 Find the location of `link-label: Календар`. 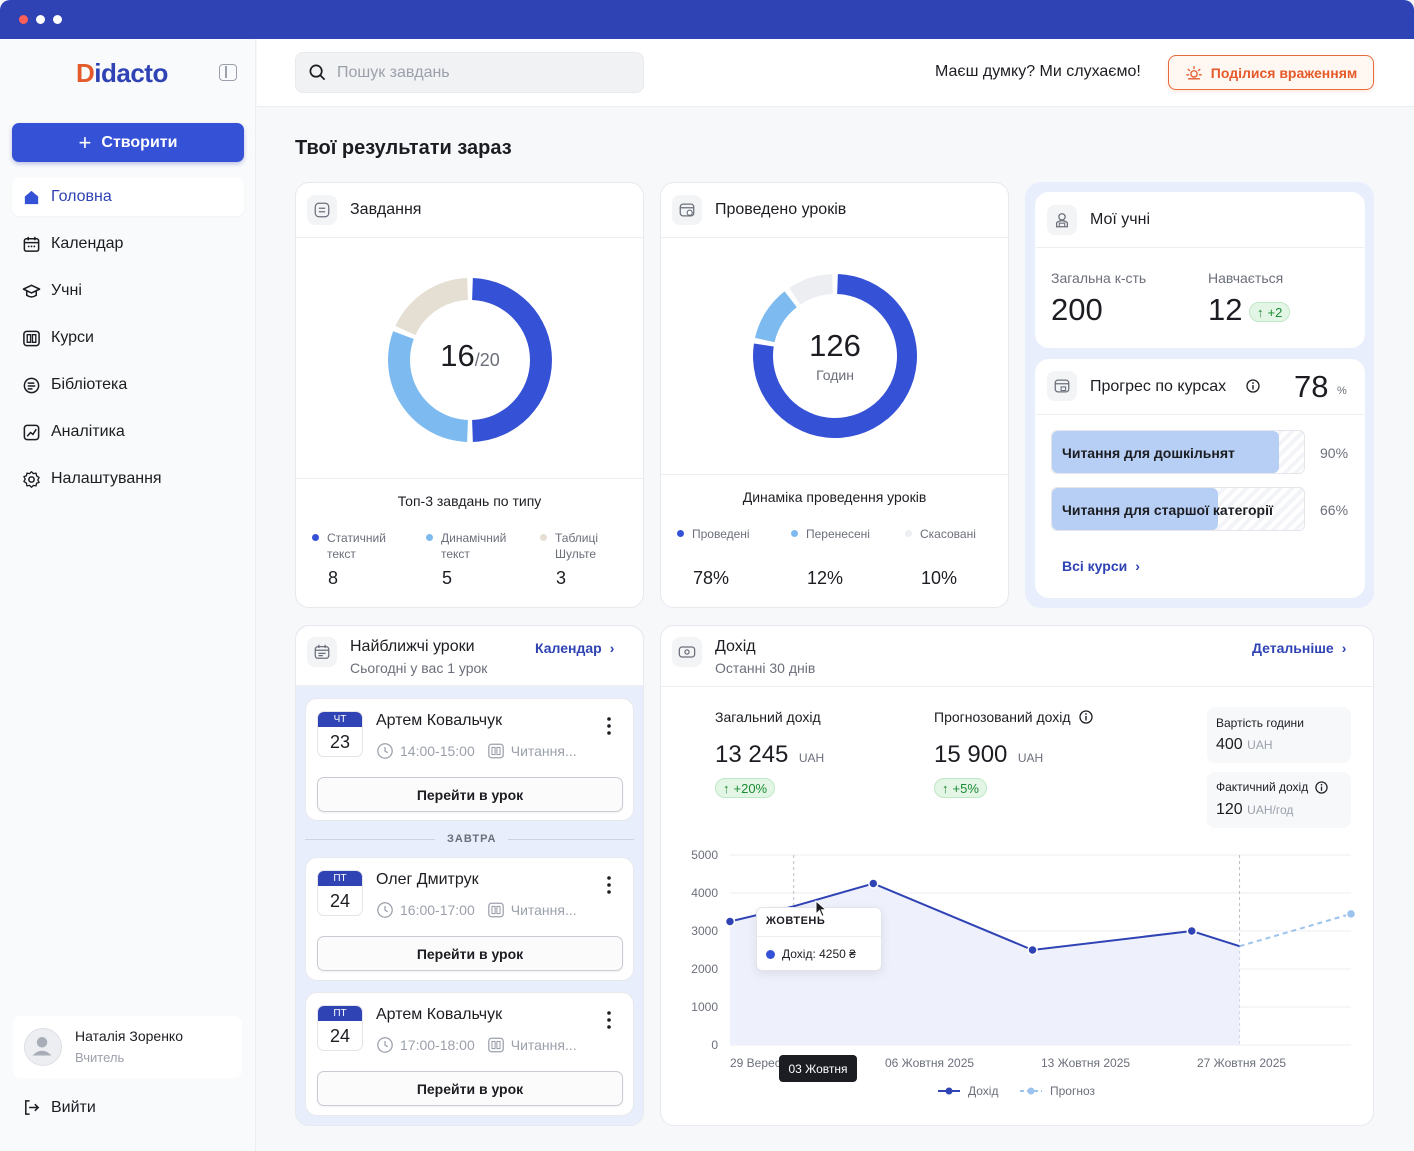

link-label: Календар is located at coordinates (568, 648).